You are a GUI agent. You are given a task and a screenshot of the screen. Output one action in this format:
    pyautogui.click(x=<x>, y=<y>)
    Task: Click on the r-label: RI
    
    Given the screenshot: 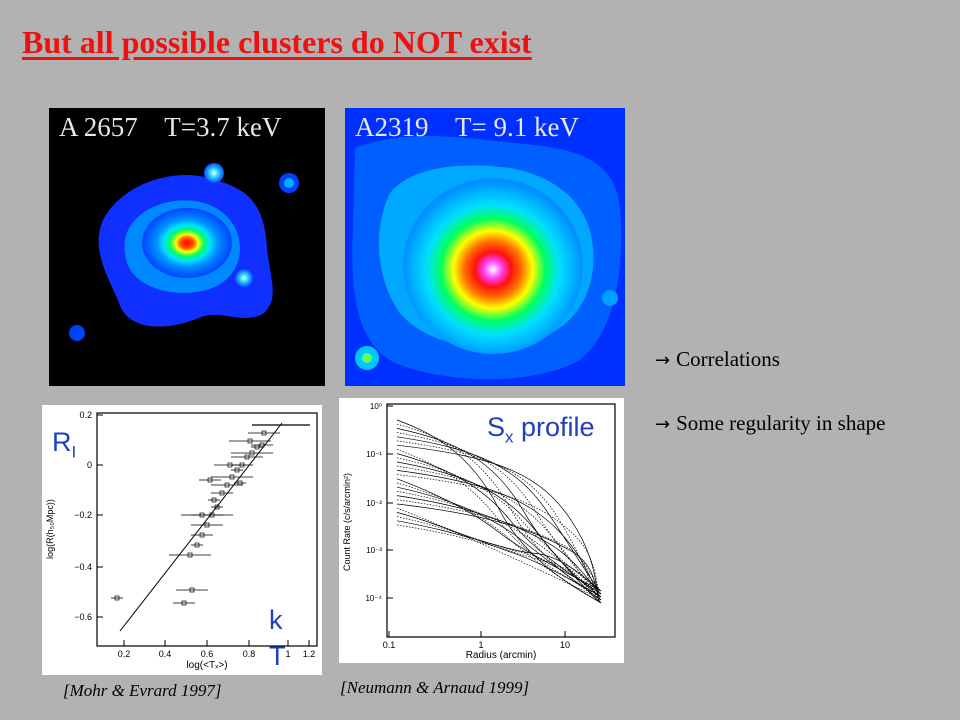 What is the action you would take?
    pyautogui.click(x=64, y=444)
    